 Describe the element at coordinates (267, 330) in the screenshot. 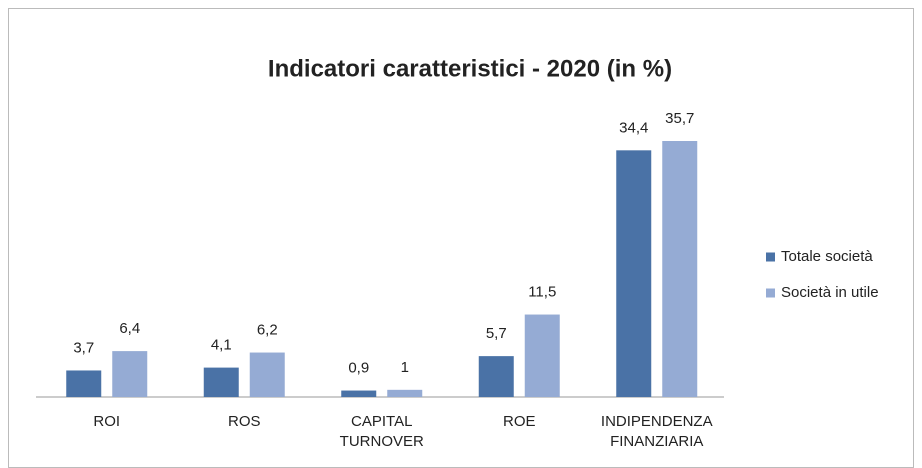

I see `data-label: 6,2` at that location.